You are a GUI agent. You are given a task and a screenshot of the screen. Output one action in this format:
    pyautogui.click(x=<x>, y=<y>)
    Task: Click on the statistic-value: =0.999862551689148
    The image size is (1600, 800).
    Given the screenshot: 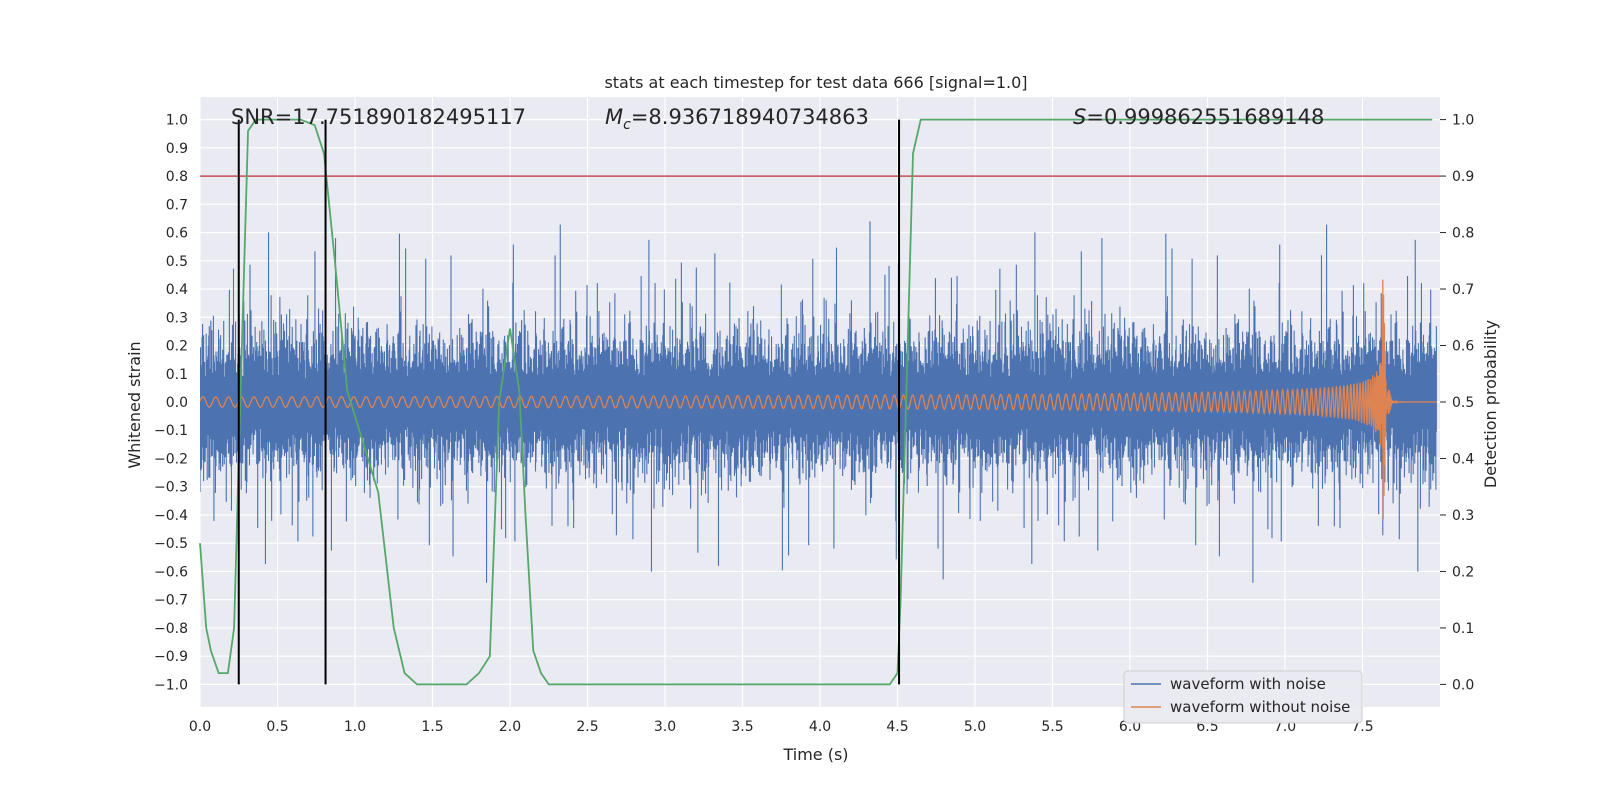 What is the action you would take?
    pyautogui.click(x=1205, y=117)
    